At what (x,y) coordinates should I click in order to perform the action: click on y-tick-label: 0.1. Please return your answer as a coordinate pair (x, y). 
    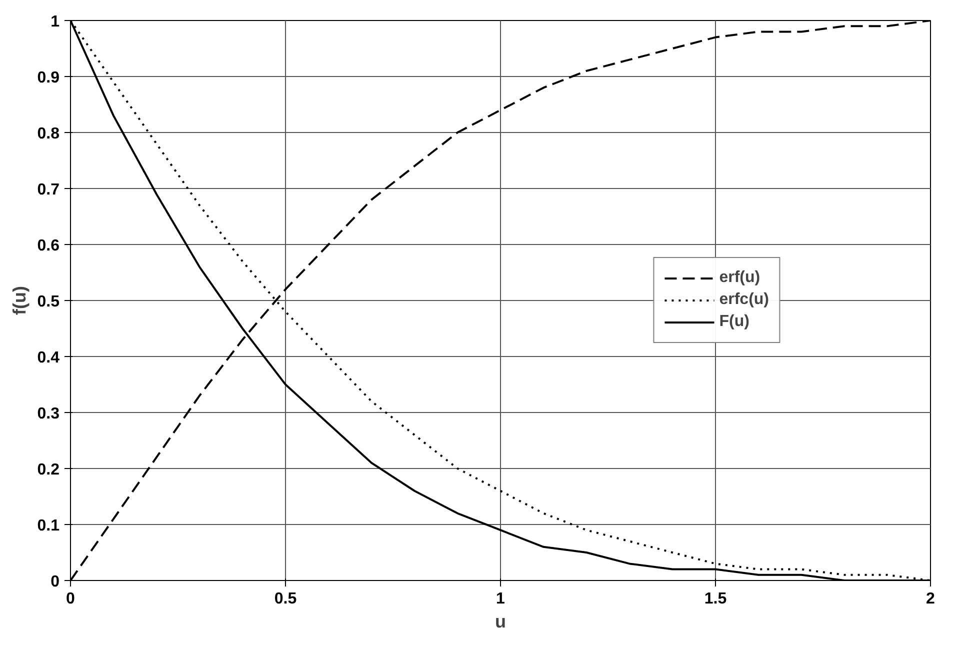
    Looking at the image, I should click on (48, 526).